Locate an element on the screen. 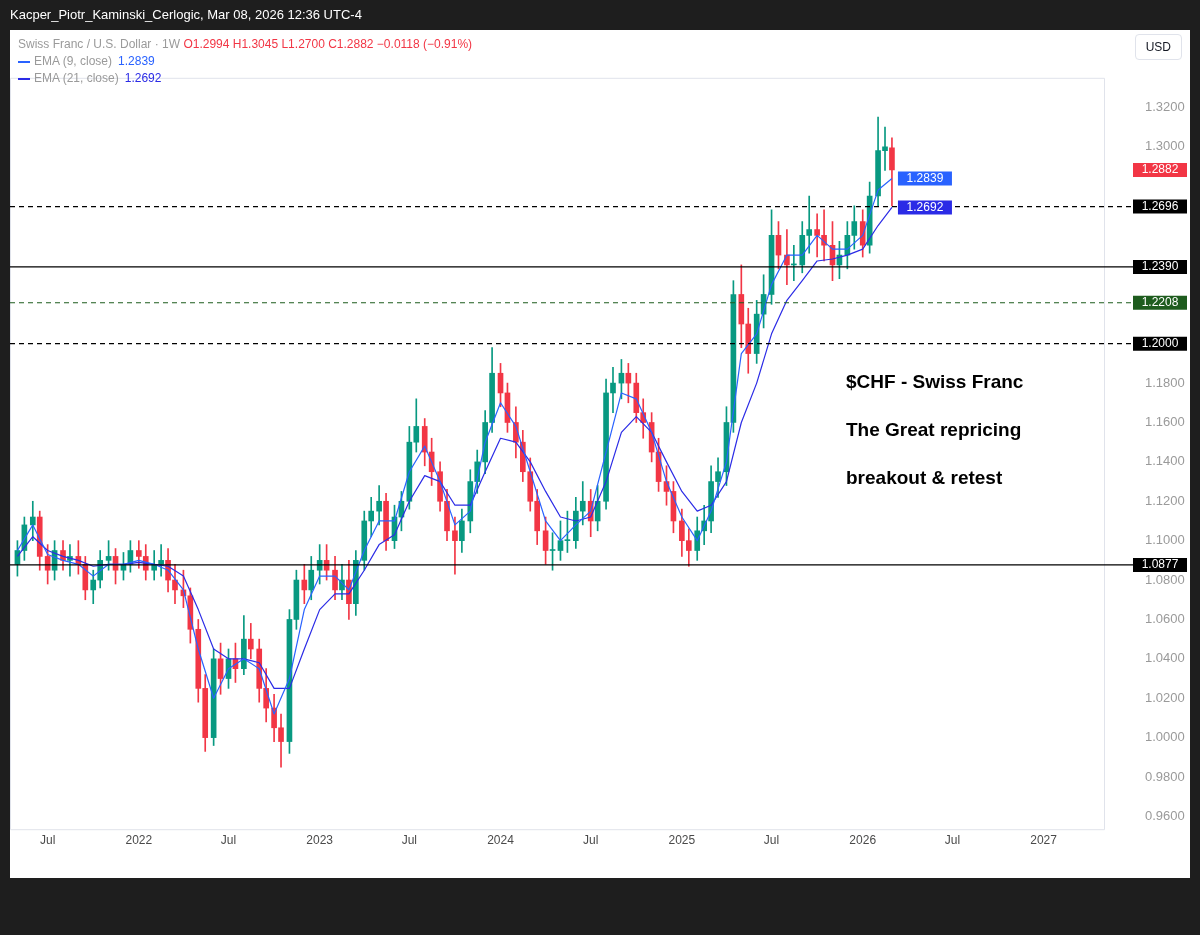 The height and width of the screenshot is (935, 1200). text: 1.2882 is located at coordinates (1160, 169).